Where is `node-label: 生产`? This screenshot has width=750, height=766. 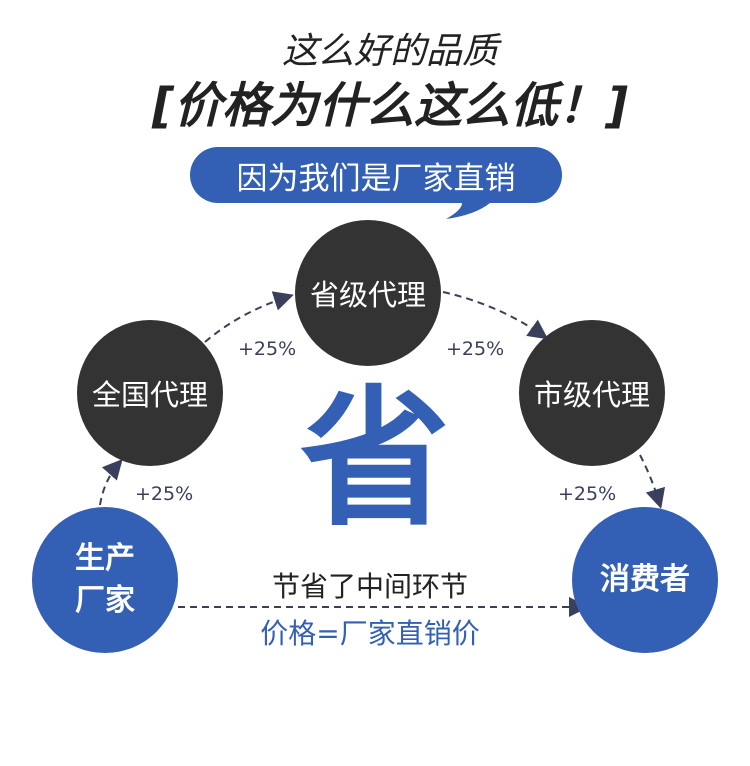 node-label: 生产 is located at coordinates (105, 558).